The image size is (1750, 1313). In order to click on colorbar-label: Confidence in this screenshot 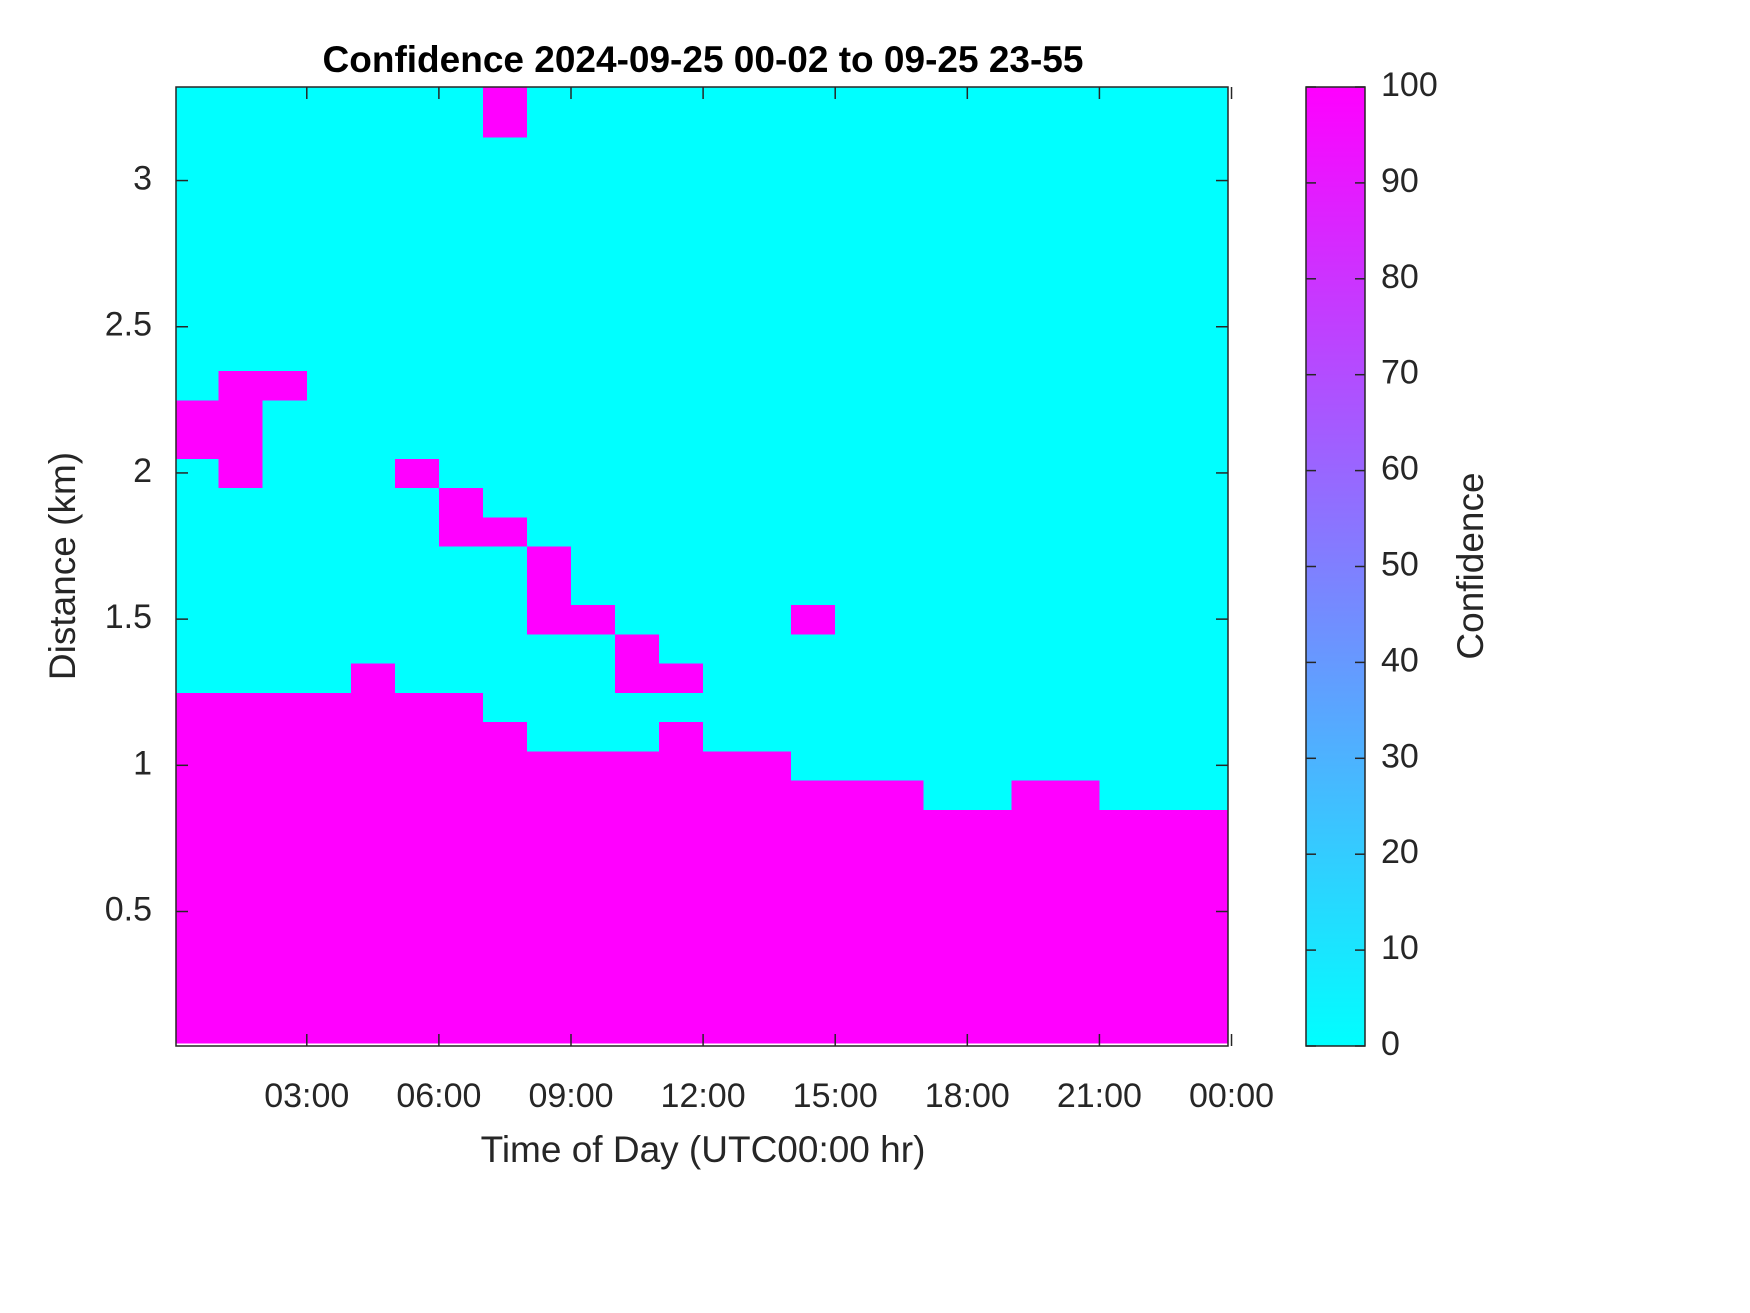, I will do `click(1470, 565)`.